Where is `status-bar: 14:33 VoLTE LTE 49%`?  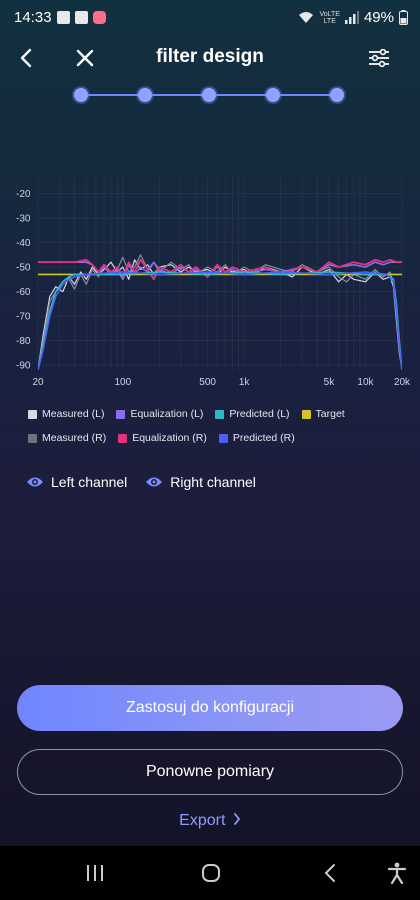 status-bar: 14:33 VoLTE LTE 49% is located at coordinates (210, 18).